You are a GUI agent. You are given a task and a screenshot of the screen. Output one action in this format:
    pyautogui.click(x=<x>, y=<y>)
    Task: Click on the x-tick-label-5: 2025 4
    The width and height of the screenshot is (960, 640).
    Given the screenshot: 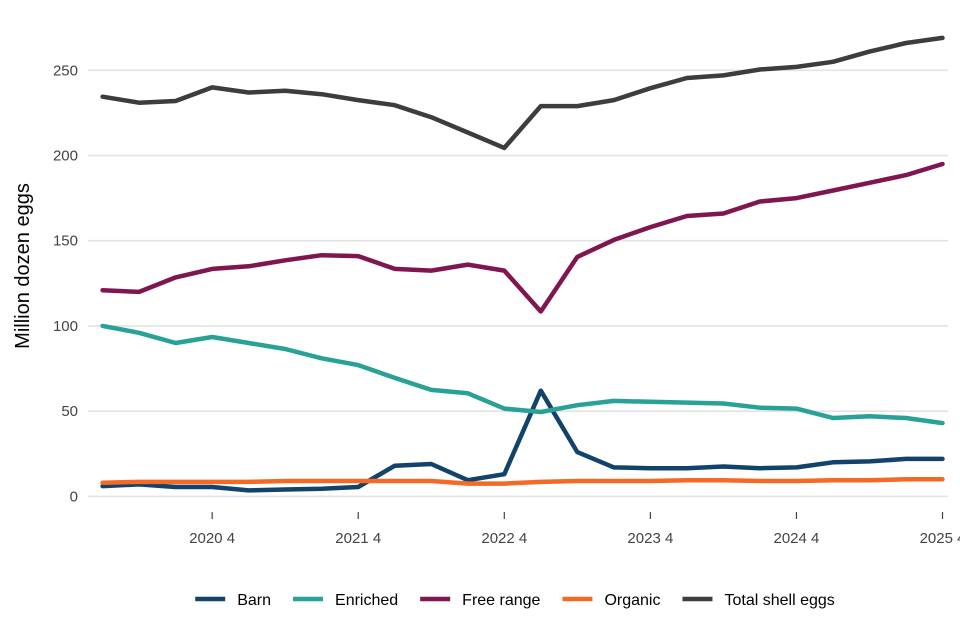 What is the action you would take?
    pyautogui.click(x=940, y=538)
    